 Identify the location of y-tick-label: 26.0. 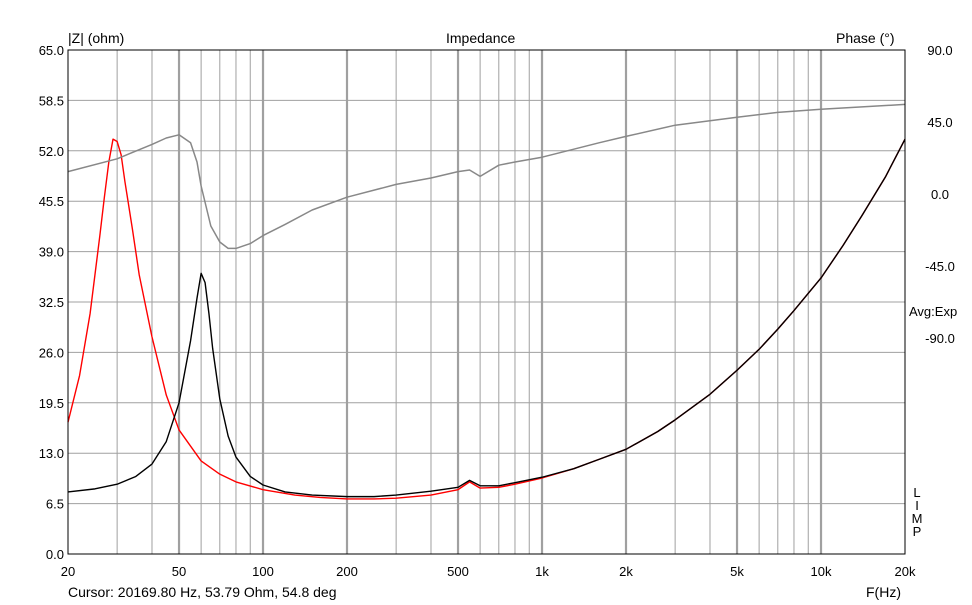
(51, 352).